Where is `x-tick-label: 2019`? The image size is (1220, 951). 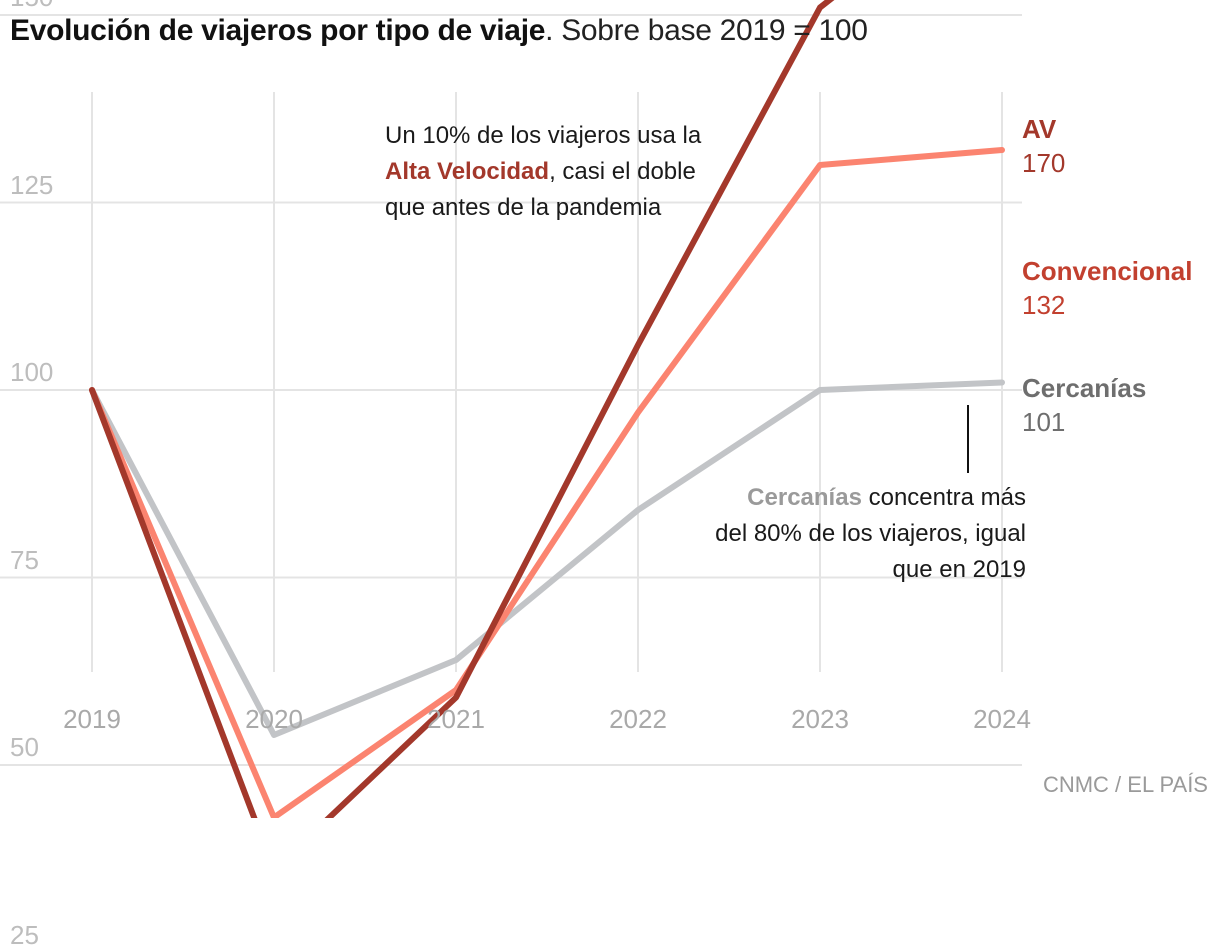 x-tick-label: 2019 is located at coordinates (92, 719).